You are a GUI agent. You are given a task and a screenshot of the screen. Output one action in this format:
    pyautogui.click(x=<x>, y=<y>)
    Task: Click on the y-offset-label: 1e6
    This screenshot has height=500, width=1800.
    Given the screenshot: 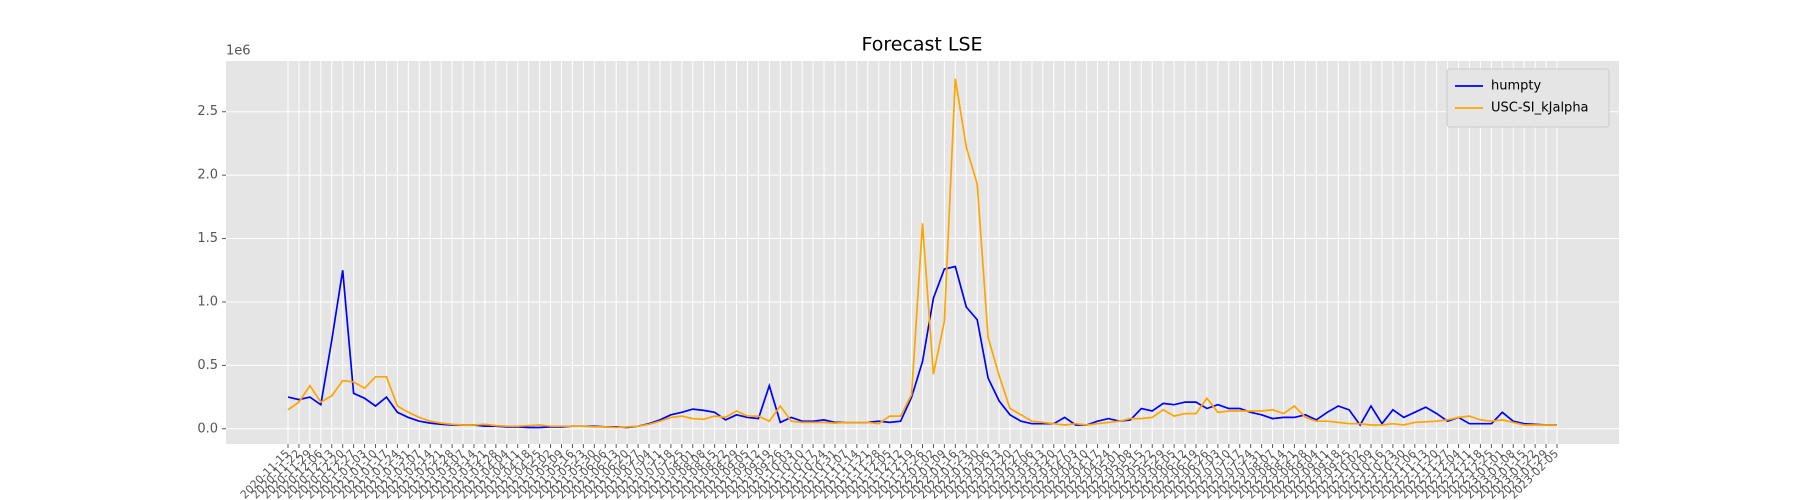 What is the action you would take?
    pyautogui.click(x=238, y=51)
    